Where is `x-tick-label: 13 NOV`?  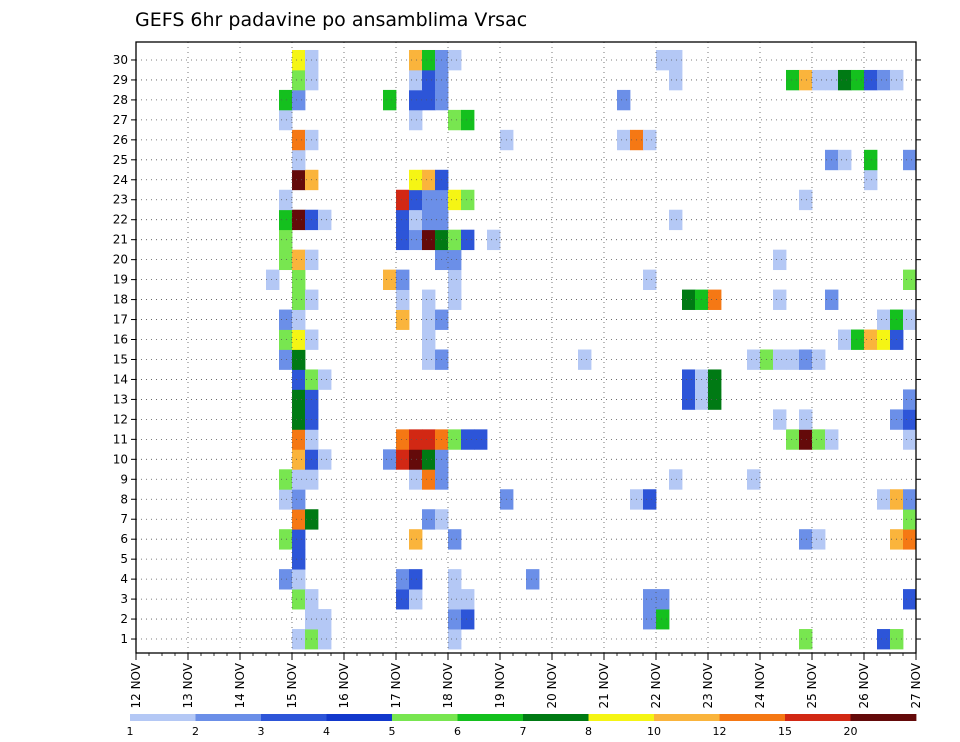
x-tick-label: 13 NOV is located at coordinates (188, 685).